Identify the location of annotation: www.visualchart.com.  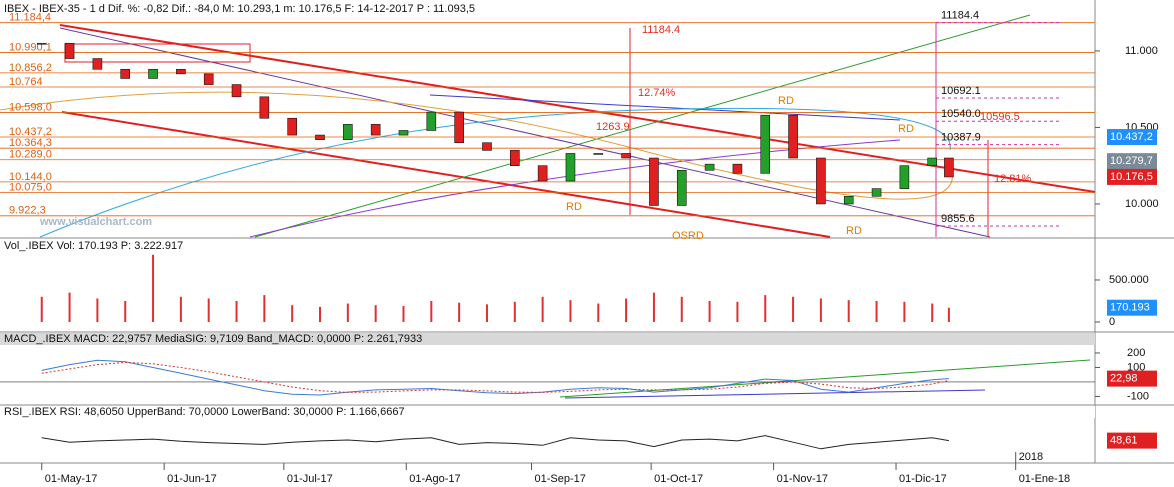
(95, 222).